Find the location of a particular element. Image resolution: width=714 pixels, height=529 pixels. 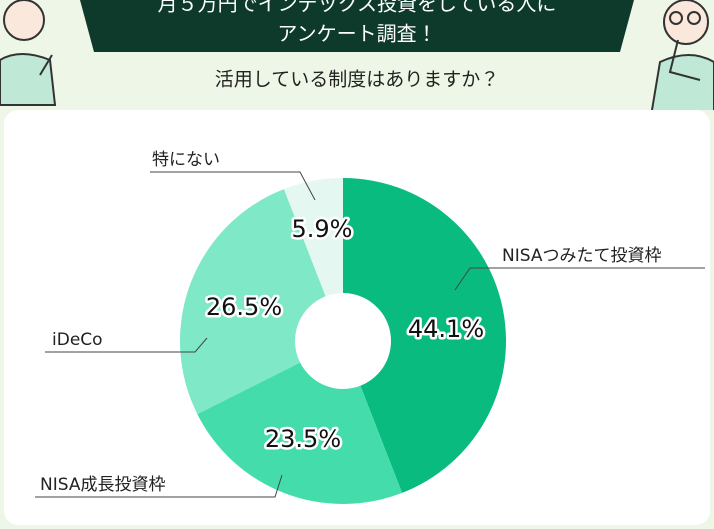

title-line: 月５万円でインデックス投資をしている人に is located at coordinates (357, 8).